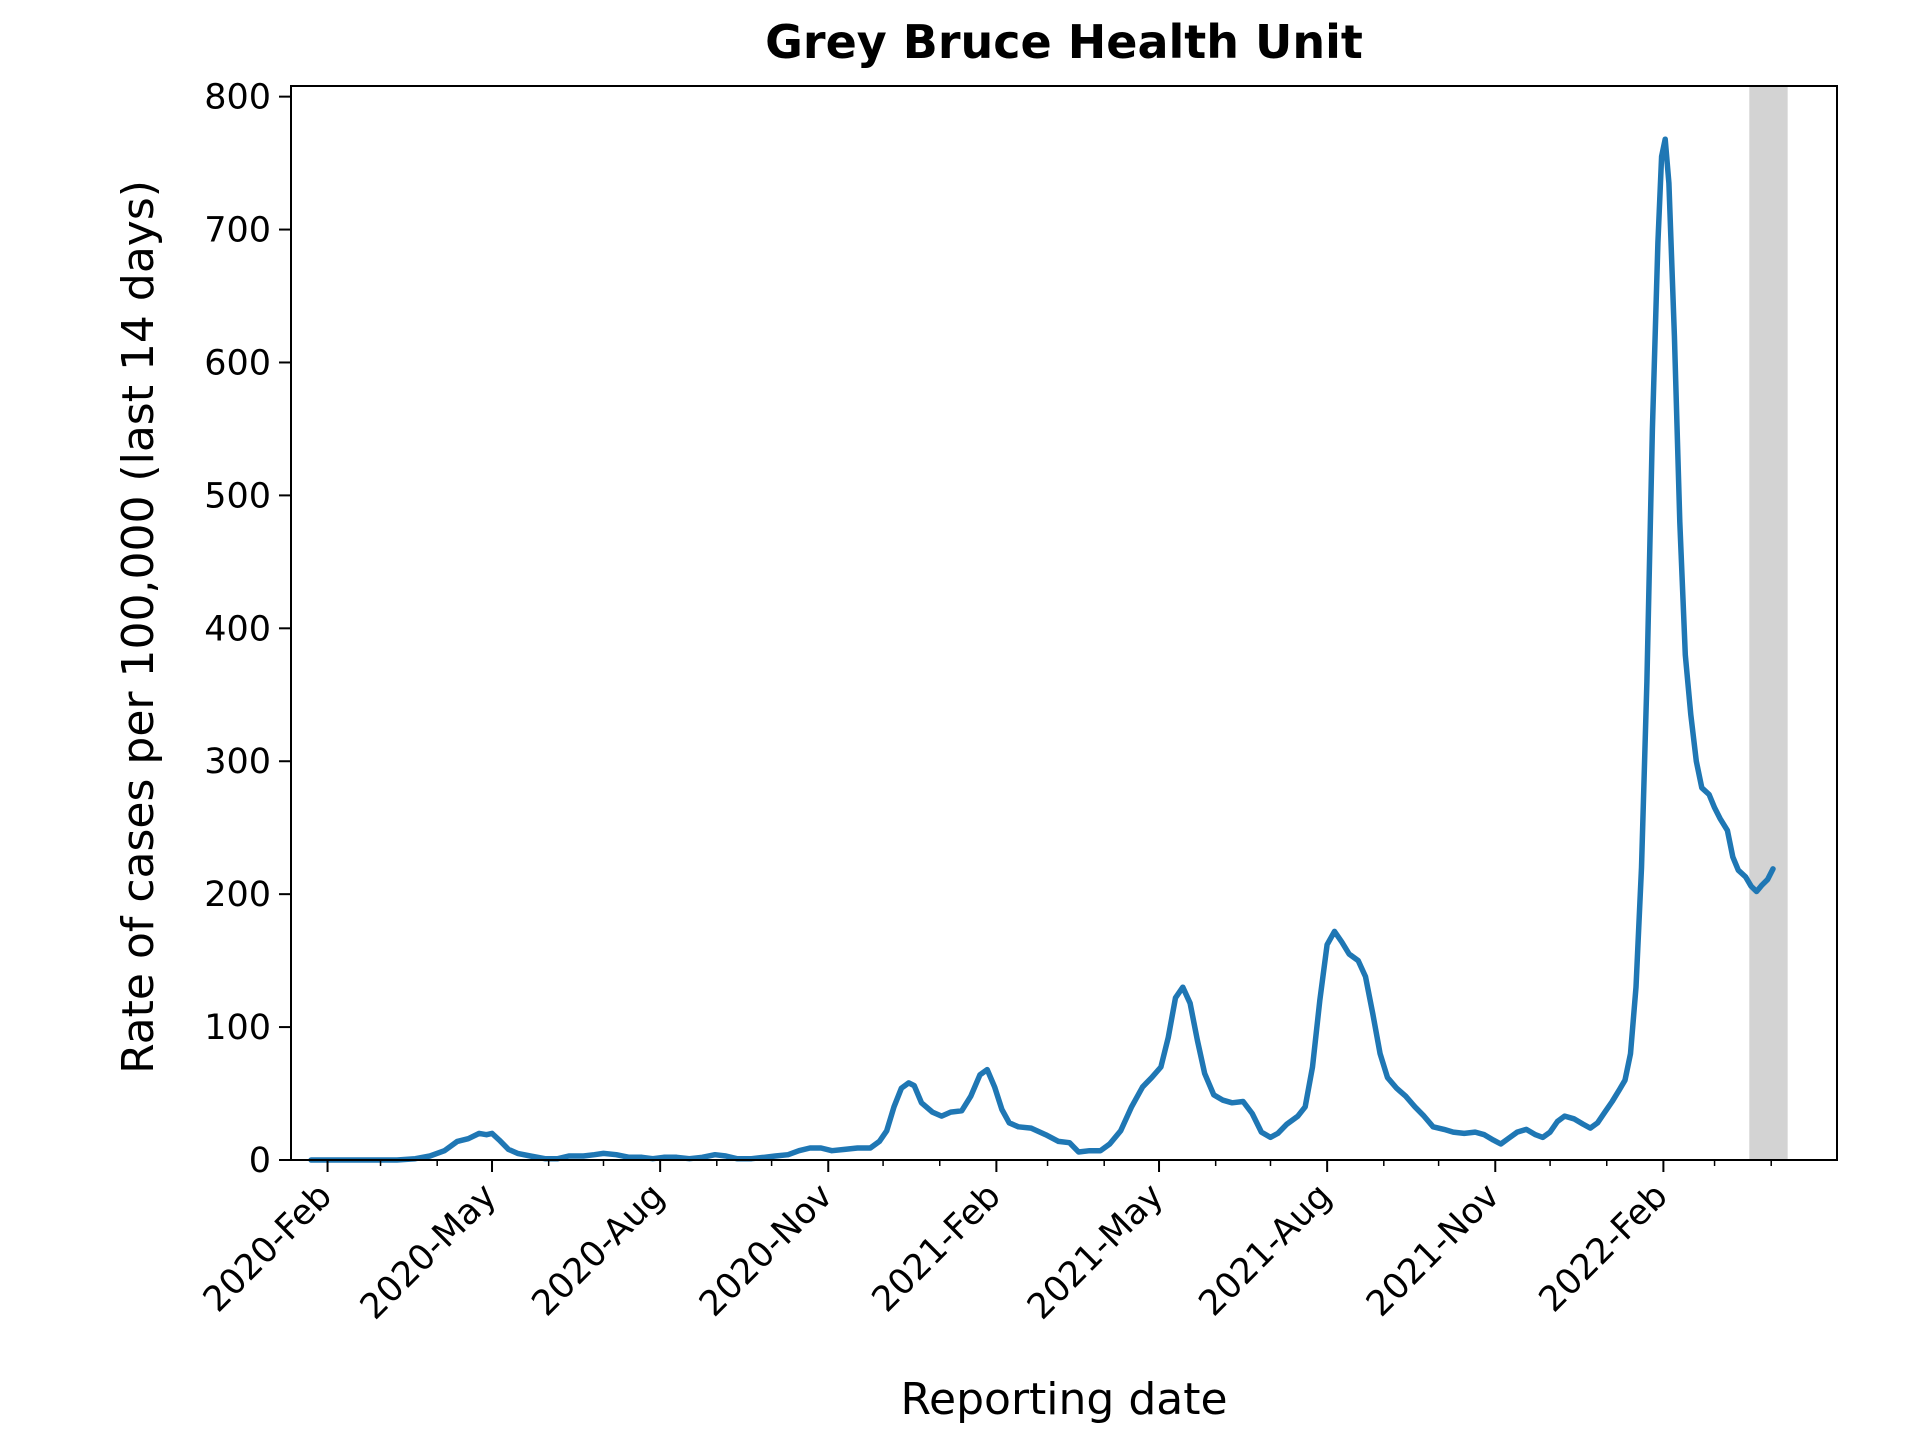 The width and height of the screenshot is (1920, 1440). What do you see at coordinates (766, 1250) in the screenshot?
I see `x-tick-label: 2020-Nov` at bounding box center [766, 1250].